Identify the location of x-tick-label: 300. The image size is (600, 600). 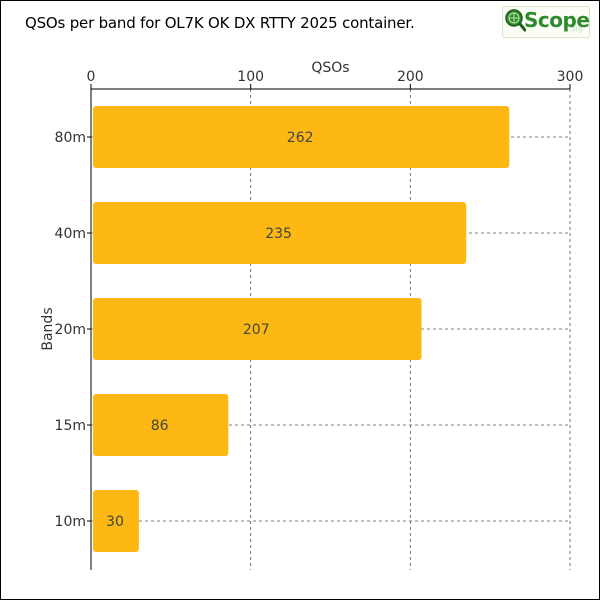
(570, 77).